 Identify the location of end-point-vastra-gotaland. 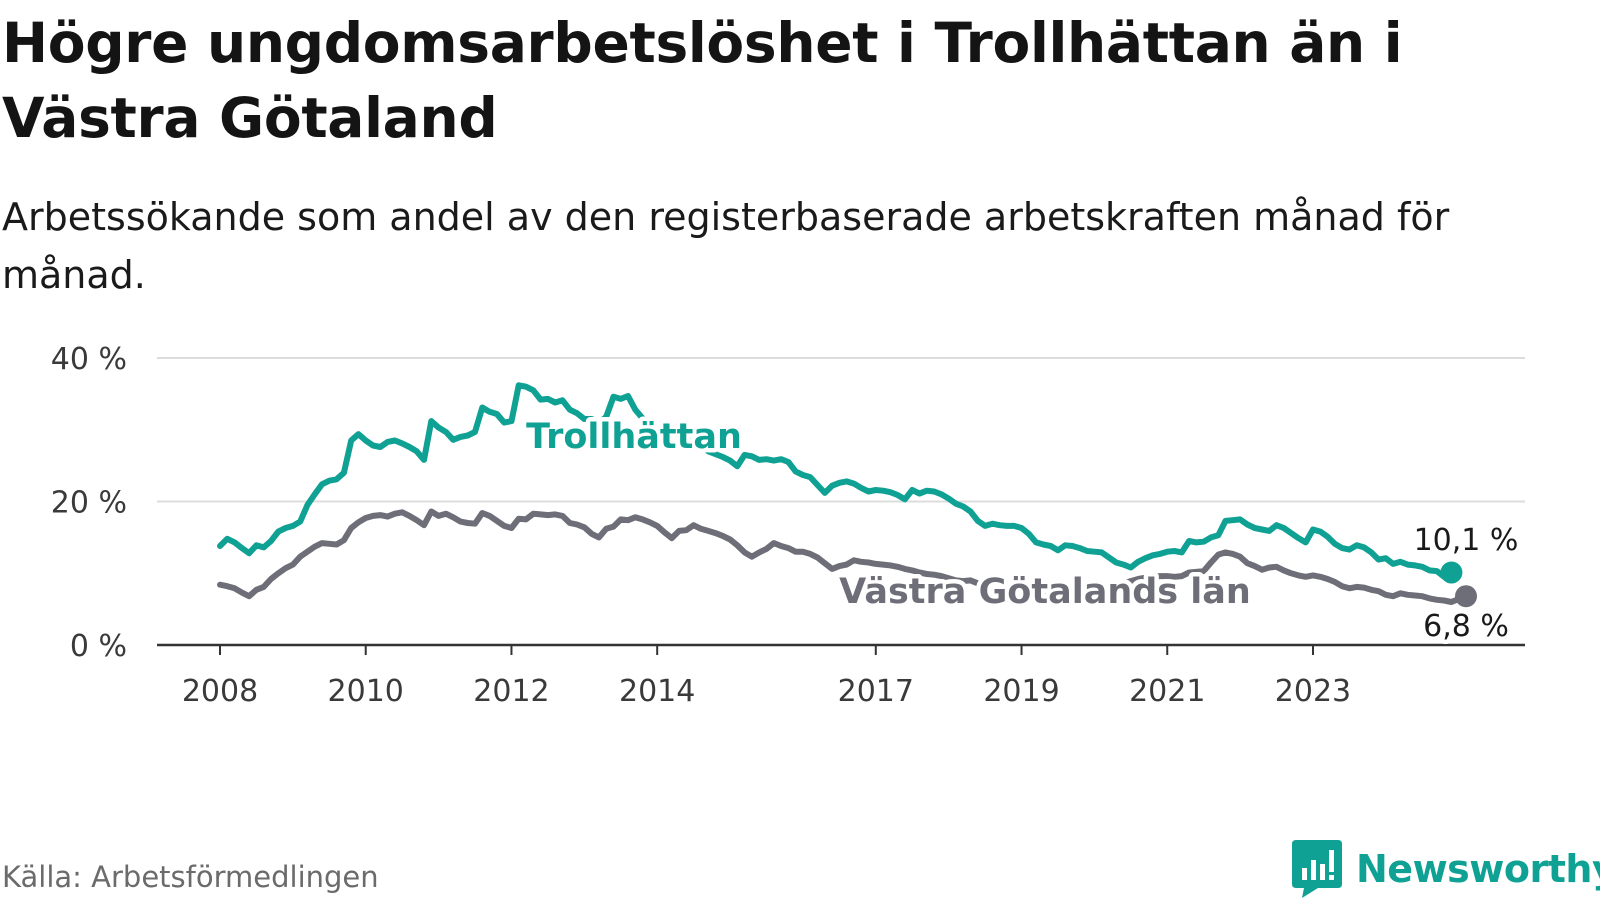
(1466, 596).